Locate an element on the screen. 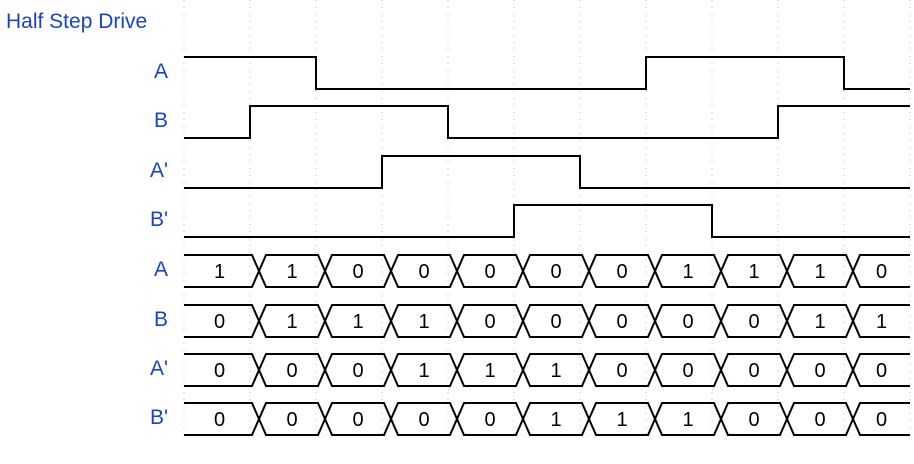 The width and height of the screenshot is (914, 464). bus-row: 0 0 0 1 1 1 0 0 0 0 0 is located at coordinates (547, 370).